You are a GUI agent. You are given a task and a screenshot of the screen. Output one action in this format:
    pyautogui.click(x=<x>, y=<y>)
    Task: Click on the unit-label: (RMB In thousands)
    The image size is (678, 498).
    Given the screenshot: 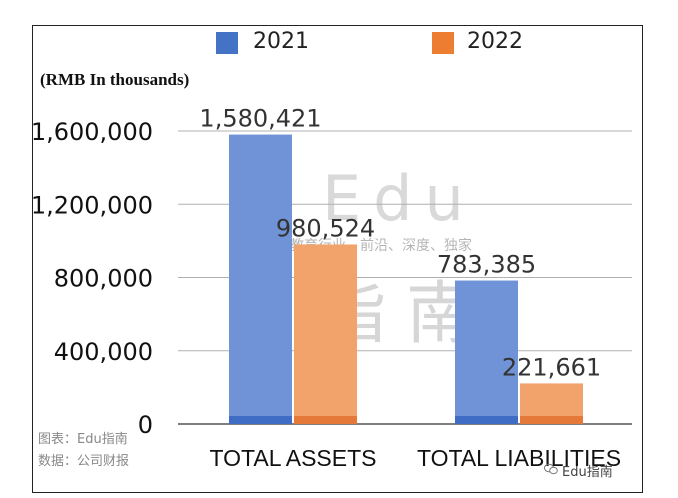 What is the action you would take?
    pyautogui.click(x=115, y=79)
    